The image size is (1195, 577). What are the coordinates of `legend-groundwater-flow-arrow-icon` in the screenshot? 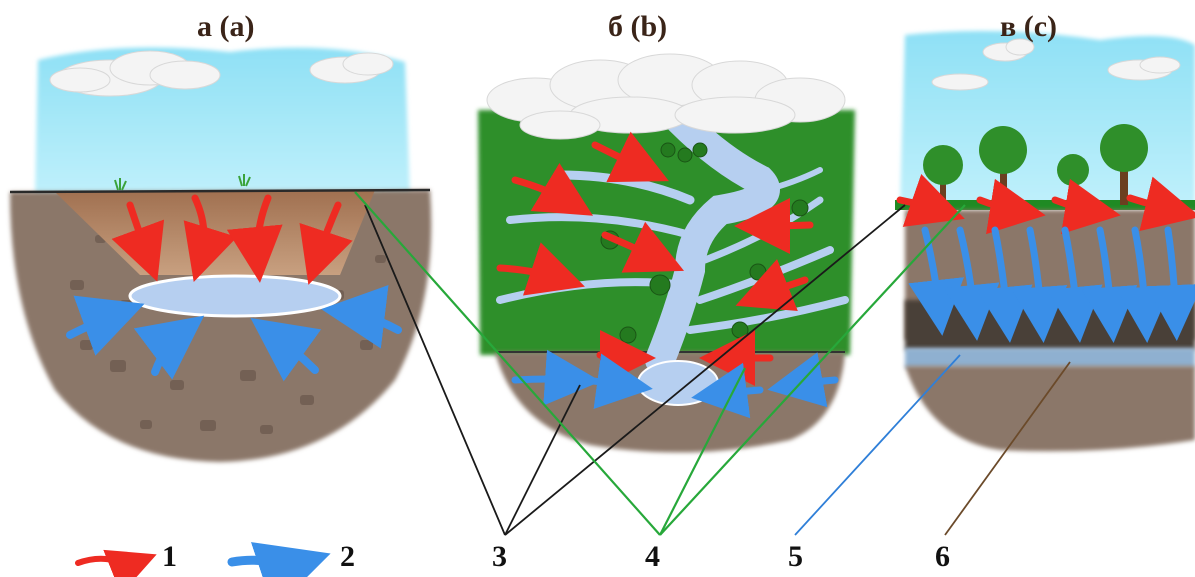 It's located at (279, 559).